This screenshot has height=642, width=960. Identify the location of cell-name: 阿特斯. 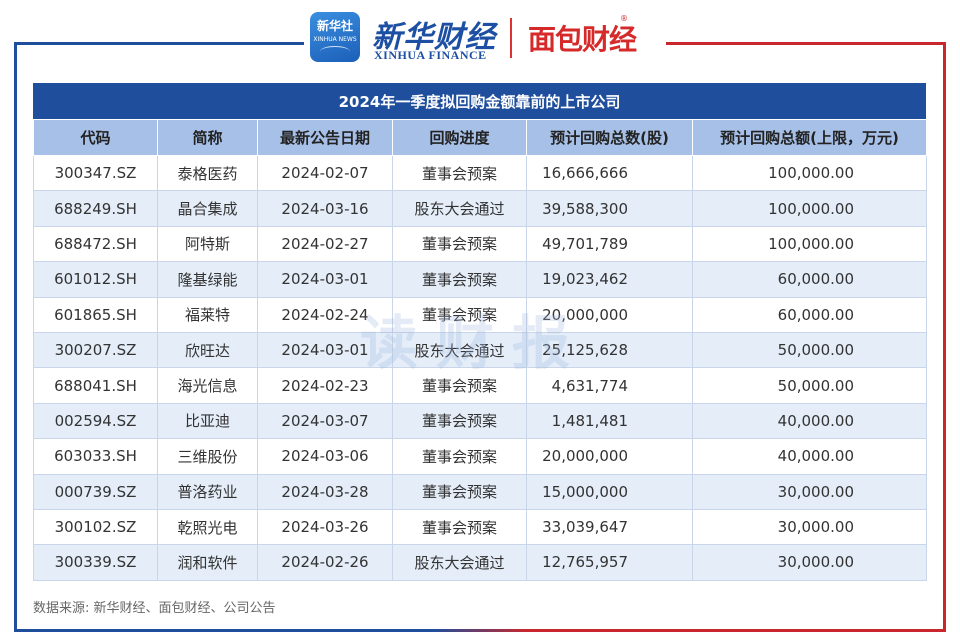
(207, 244).